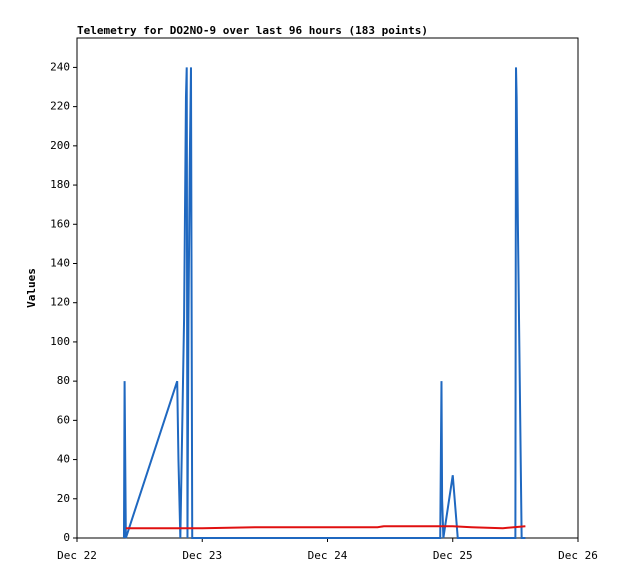  What do you see at coordinates (63, 498) in the screenshot?
I see `y-tick-label: 20` at bounding box center [63, 498].